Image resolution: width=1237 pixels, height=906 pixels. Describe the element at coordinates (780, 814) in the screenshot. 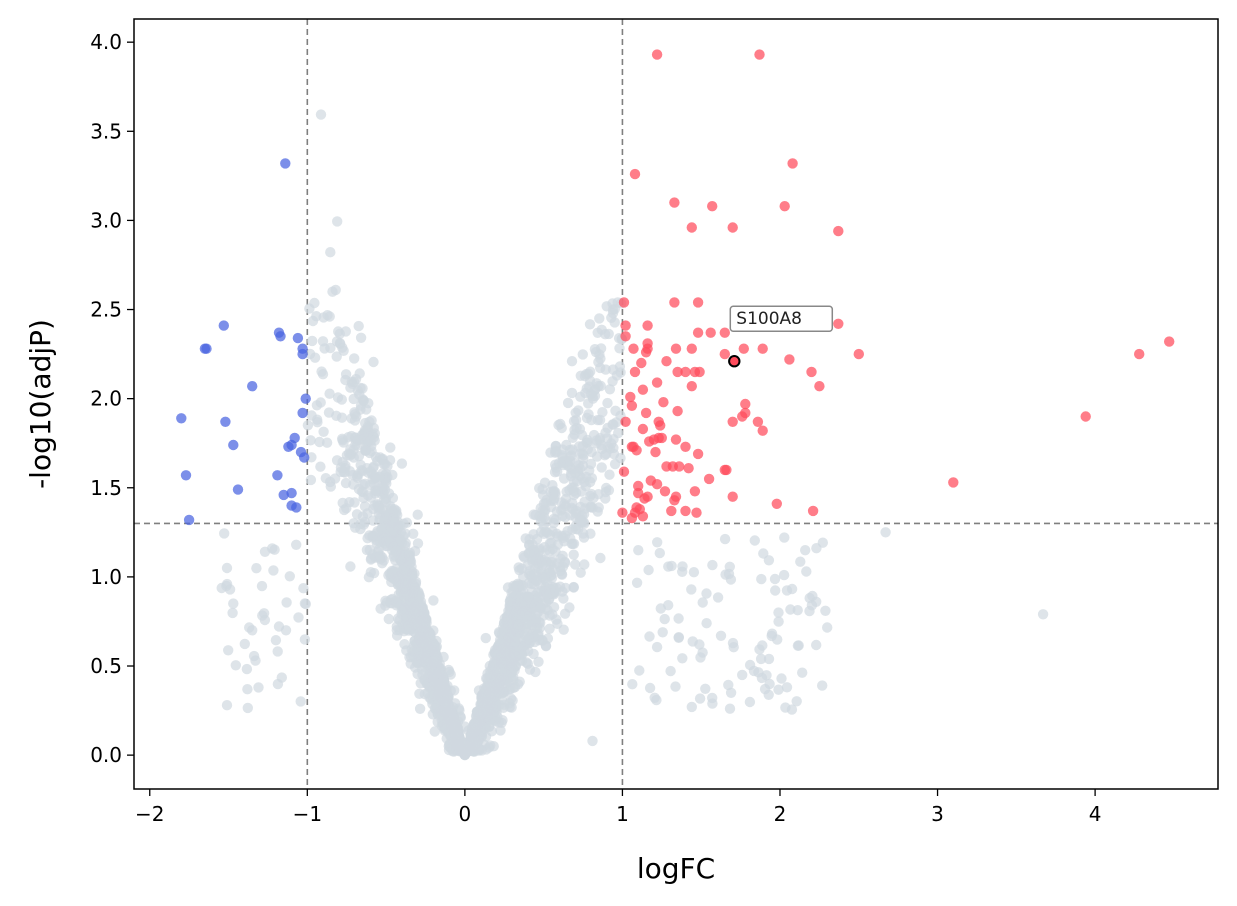

I see `x-tick-label: 2` at that location.